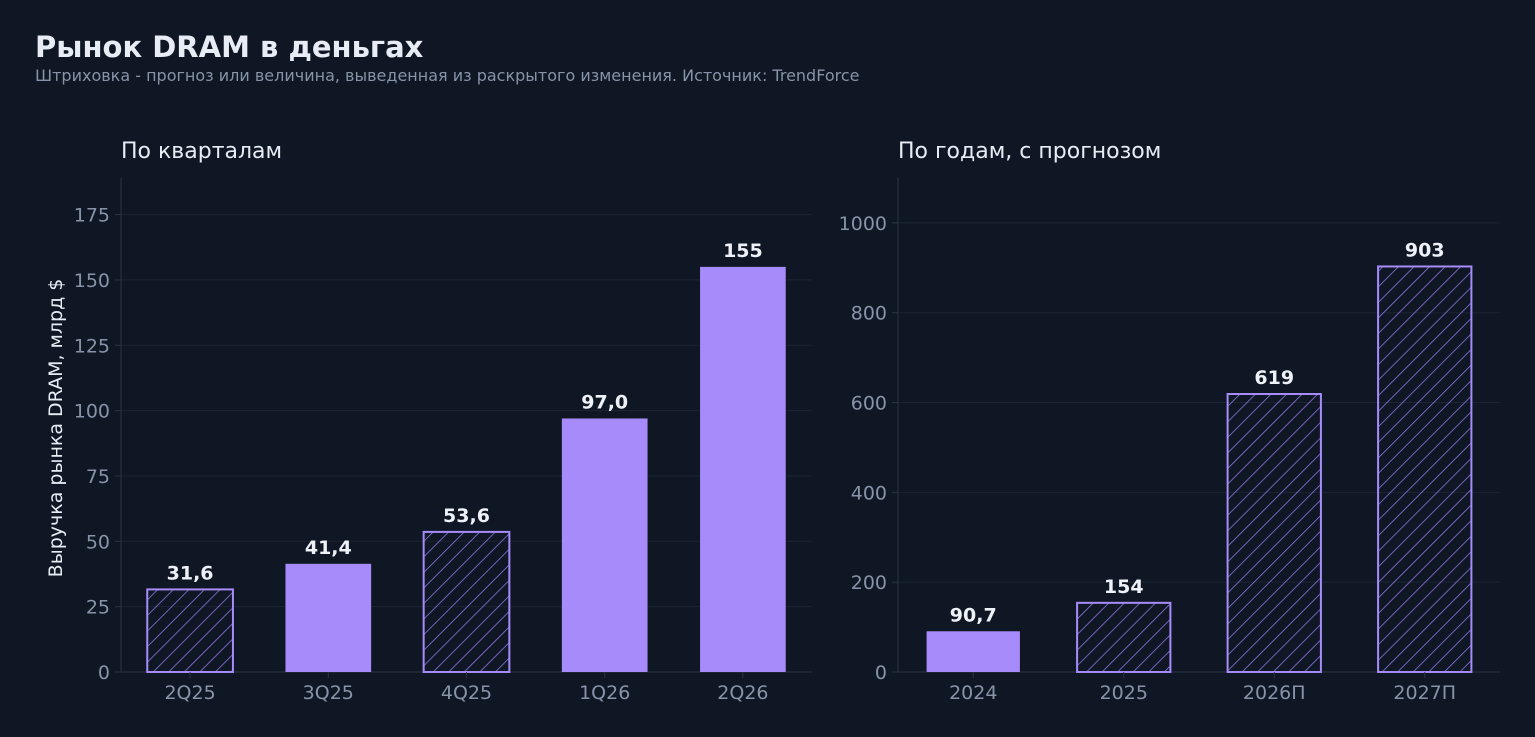  I want to click on yearly-bar-2025, so click(1124, 637).